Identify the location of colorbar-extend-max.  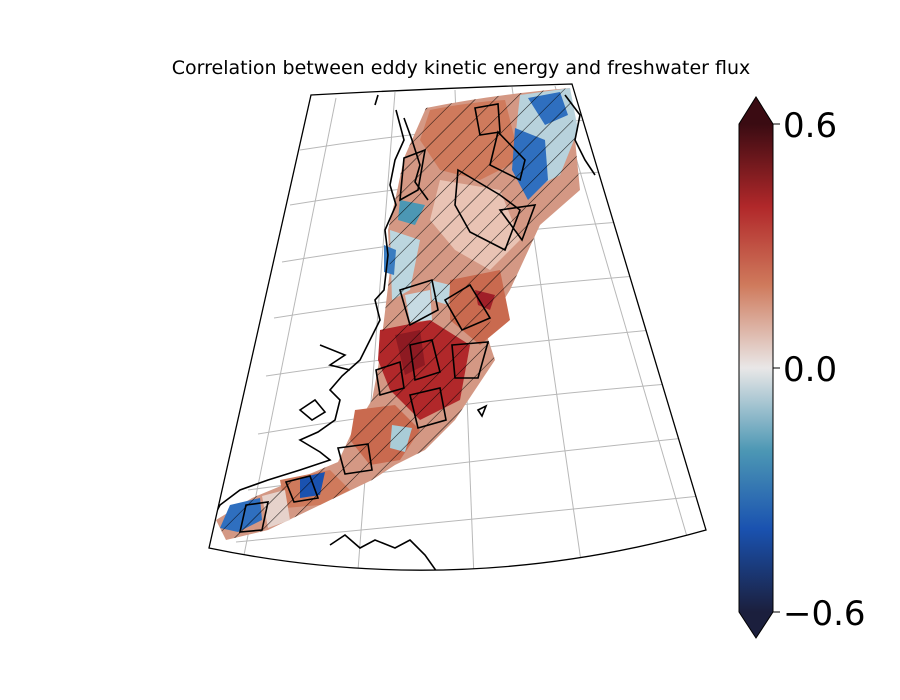
(756, 110).